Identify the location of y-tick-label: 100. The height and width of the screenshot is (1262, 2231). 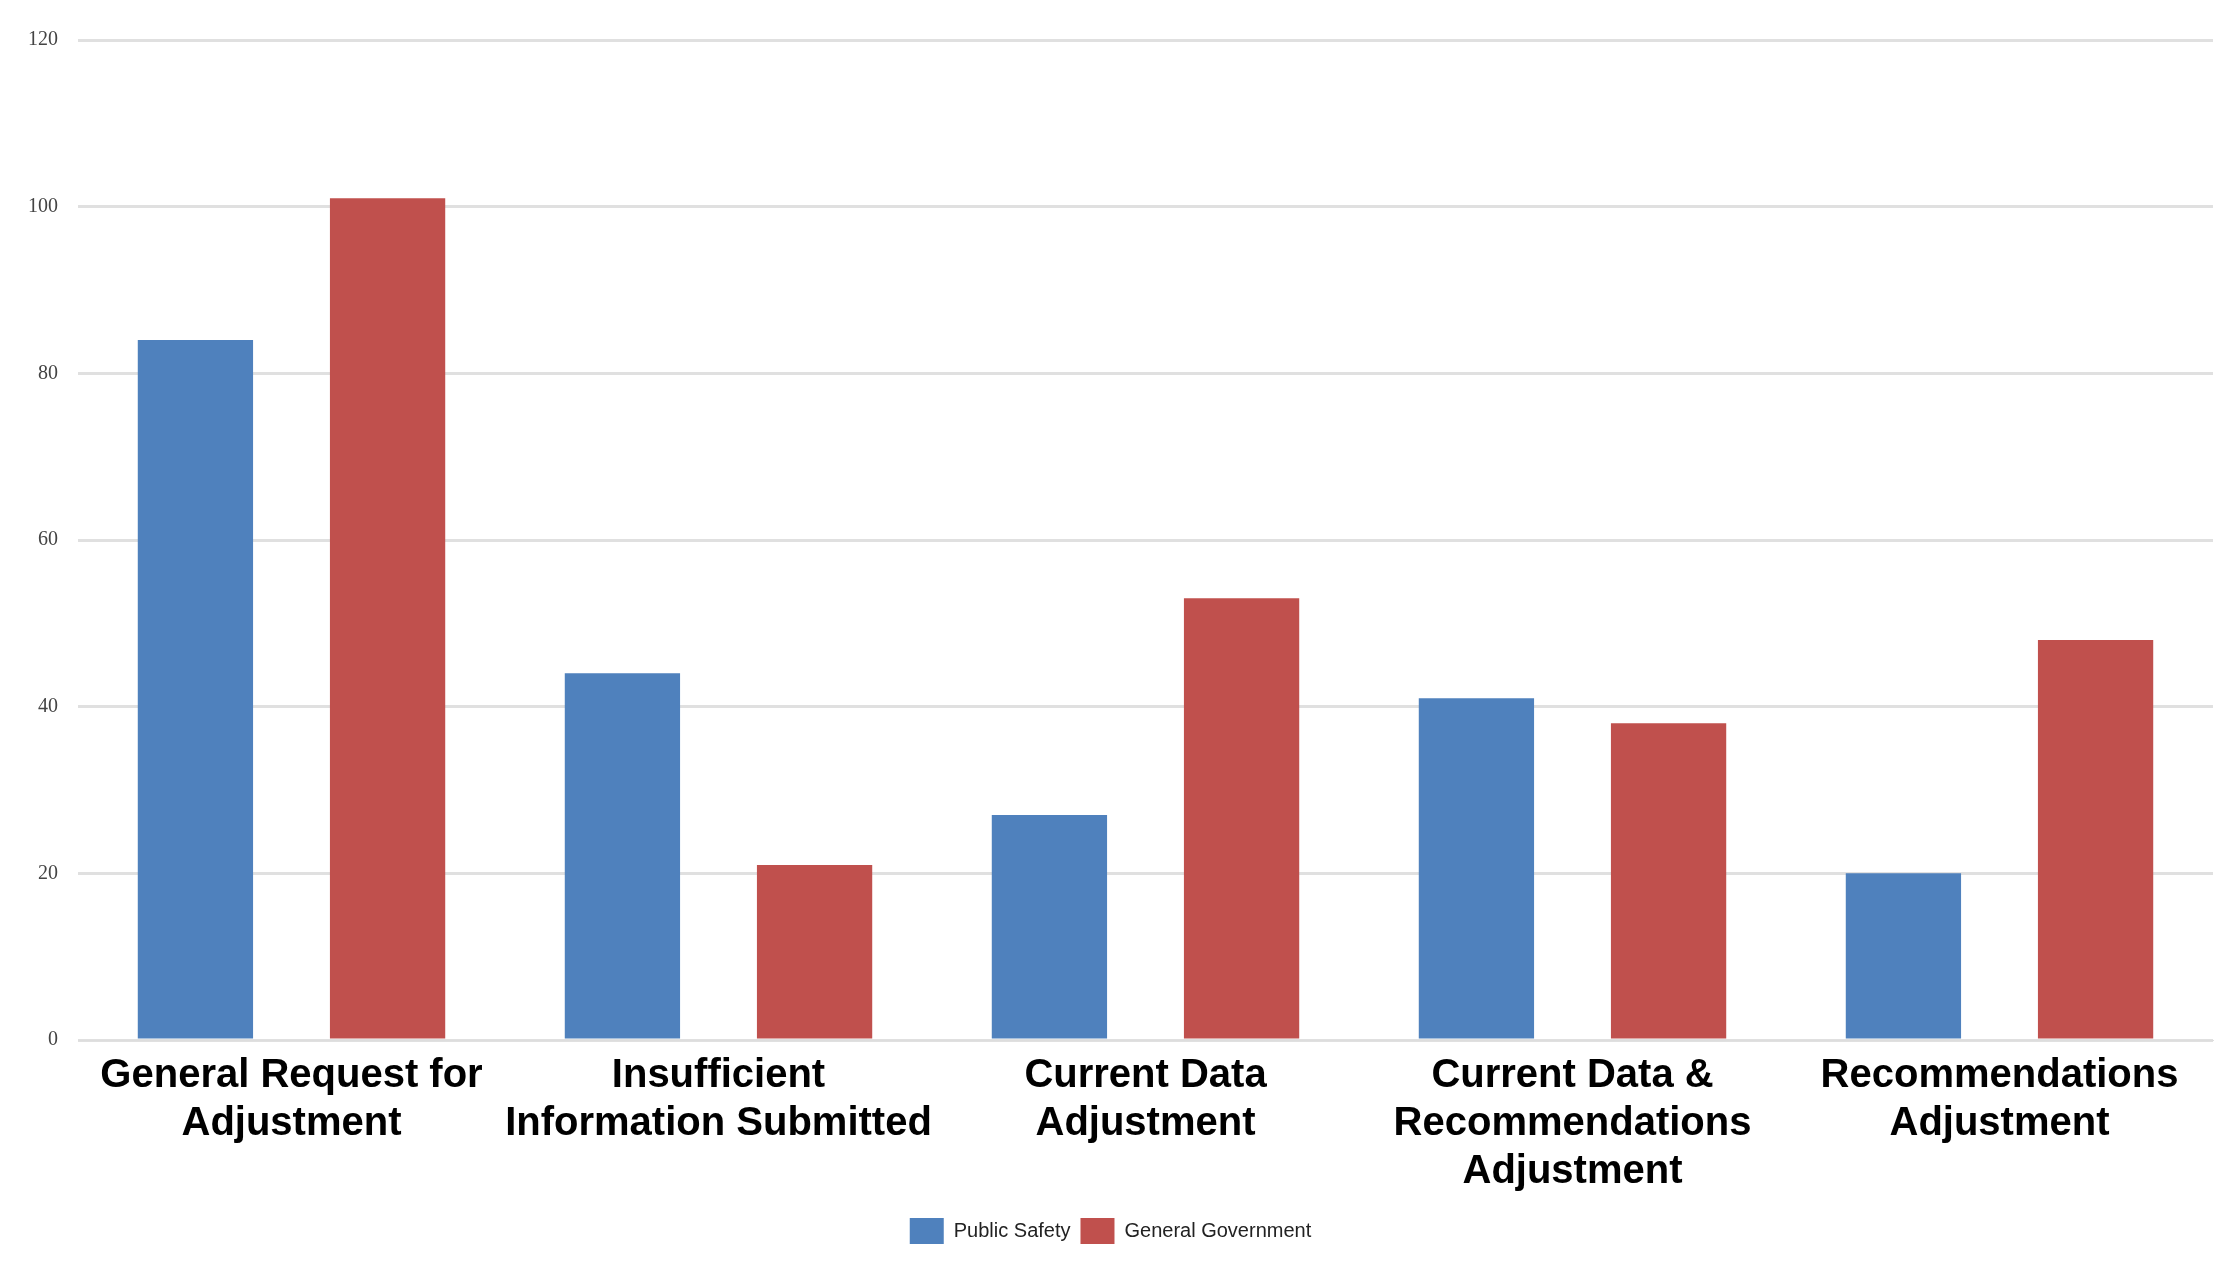
(43, 204).